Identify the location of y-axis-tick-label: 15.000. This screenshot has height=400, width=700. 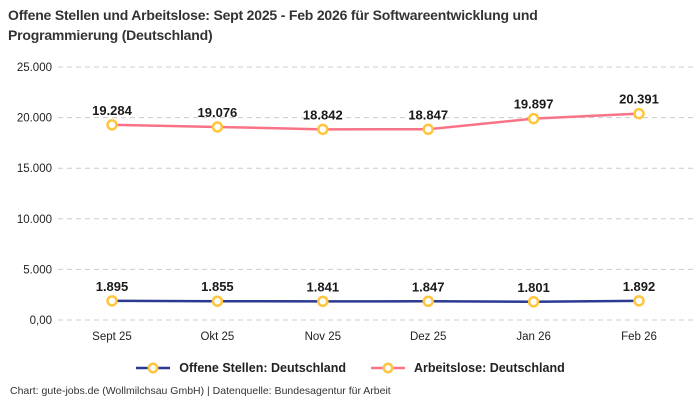
(34, 169).